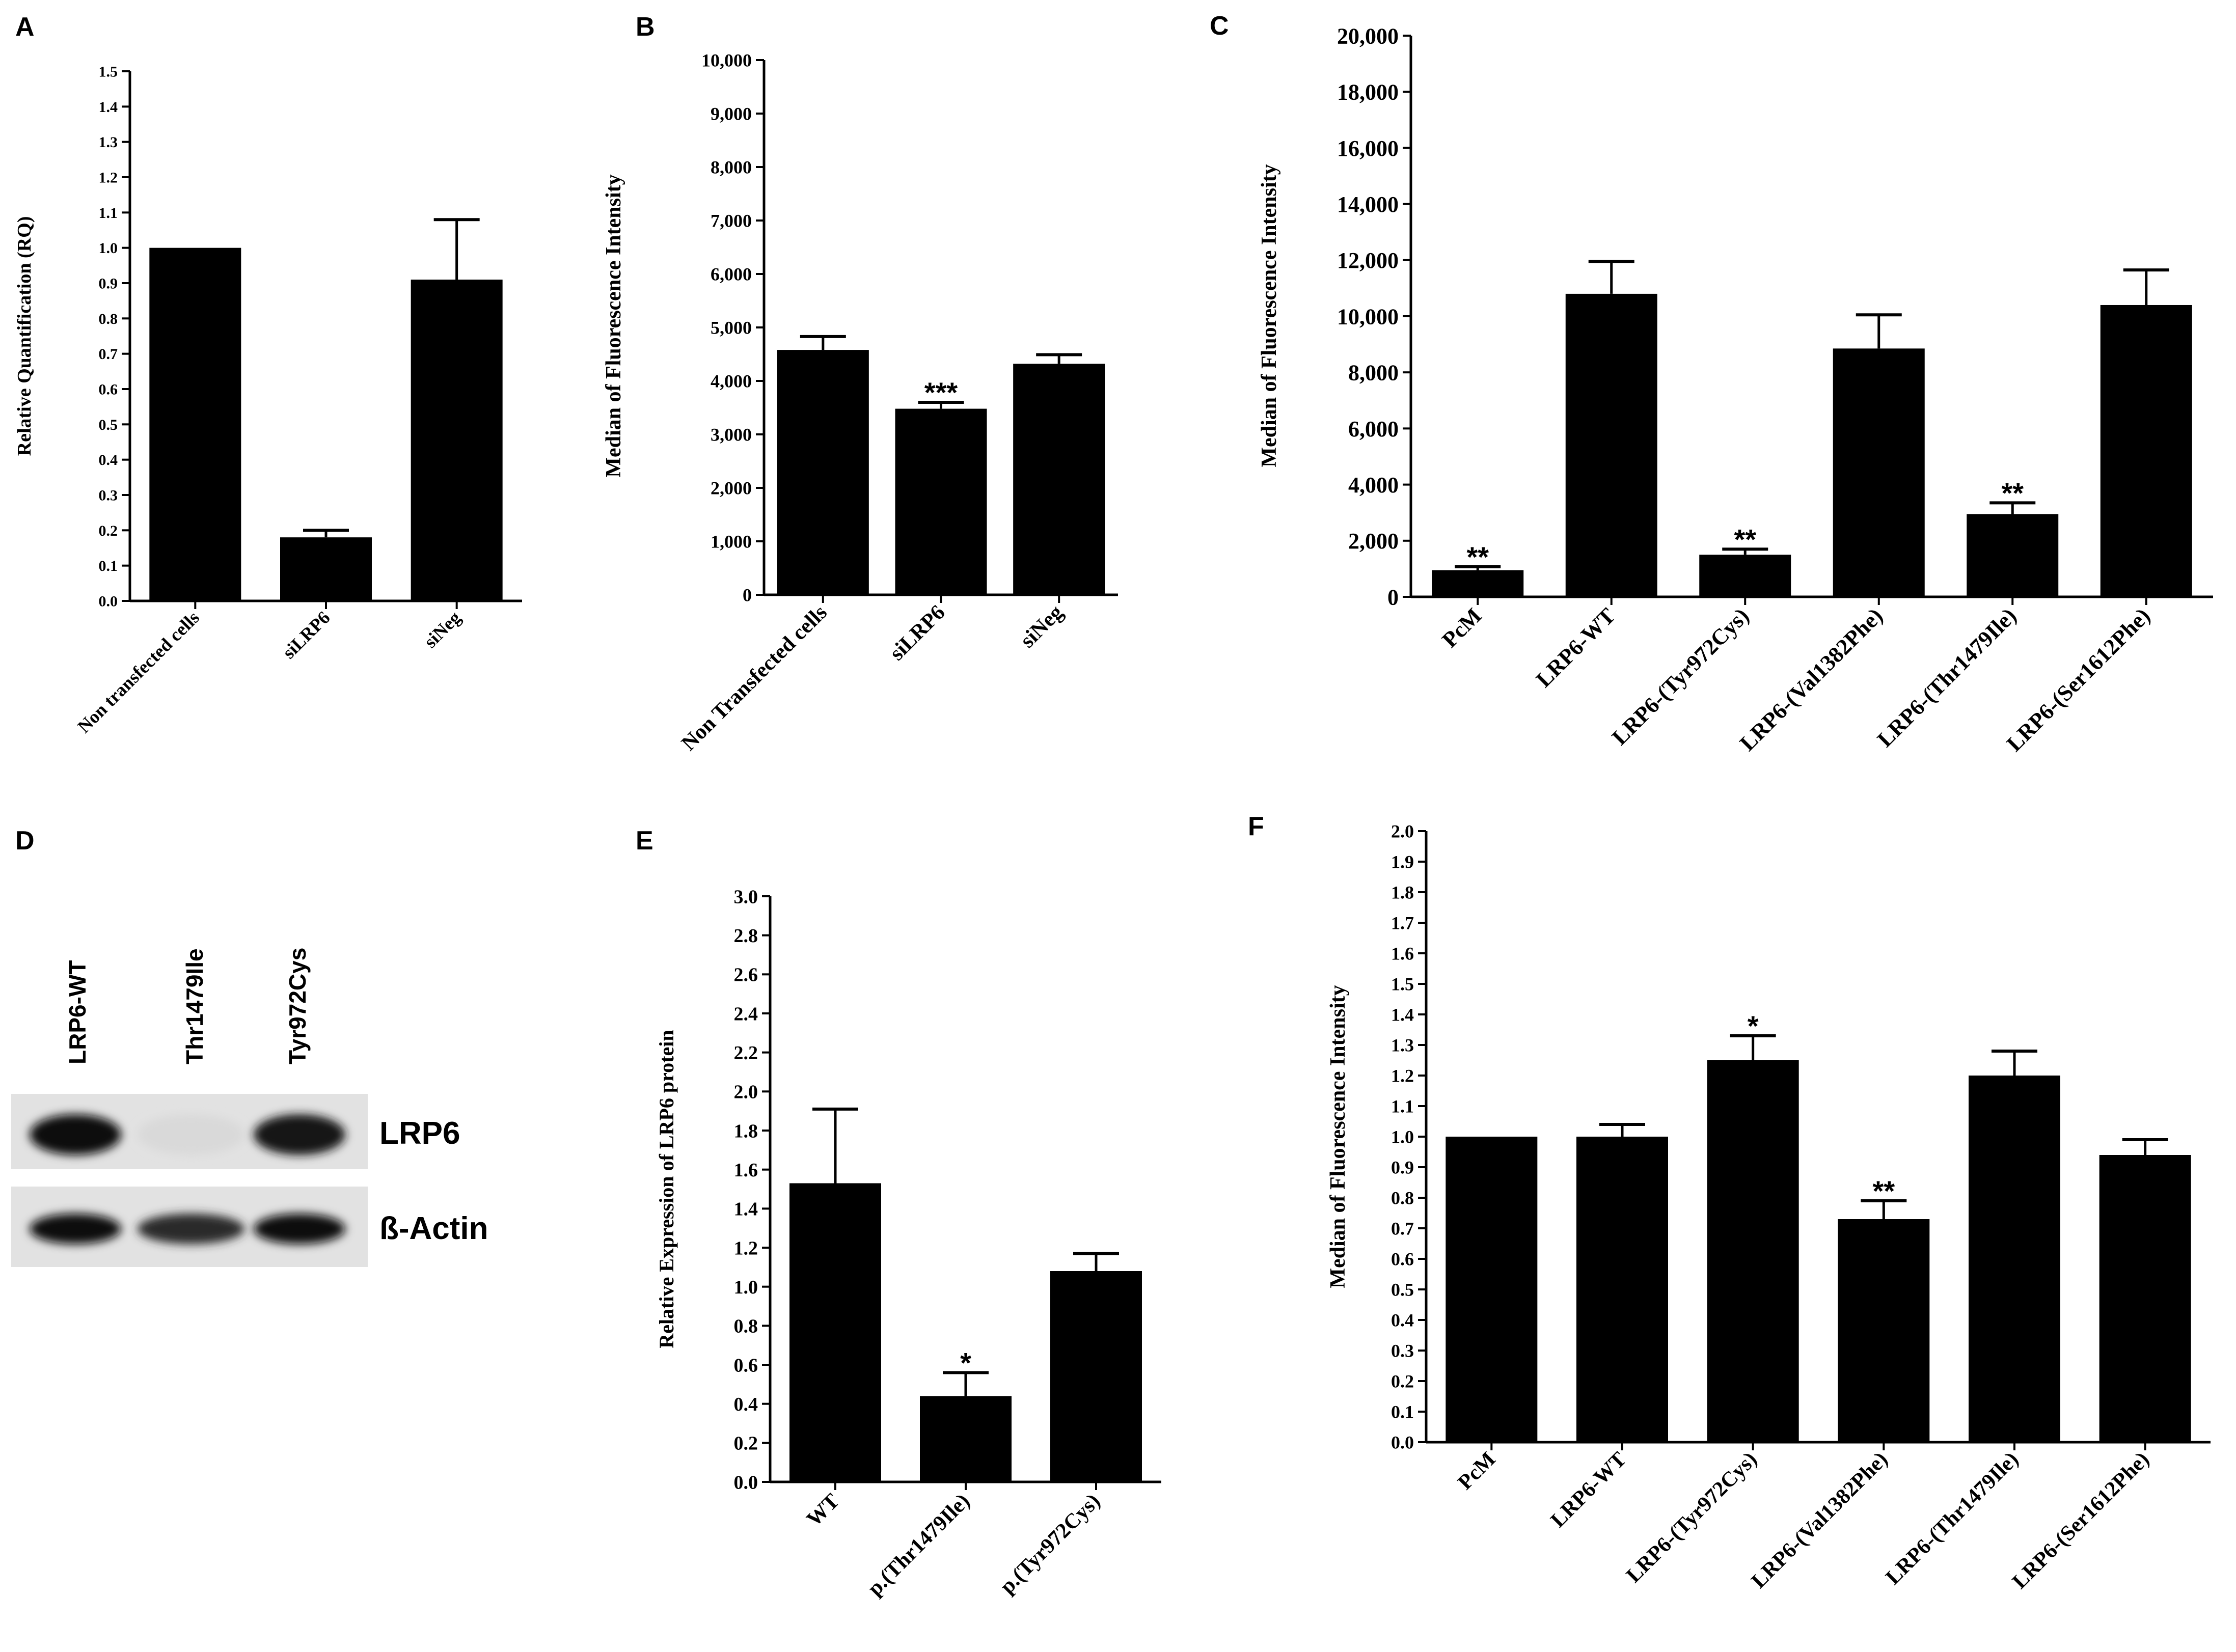 Image resolution: width=2236 pixels, height=1652 pixels. Describe the element at coordinates (754, 678) in the screenshot. I see `category-label: Non Transfected cells` at that location.